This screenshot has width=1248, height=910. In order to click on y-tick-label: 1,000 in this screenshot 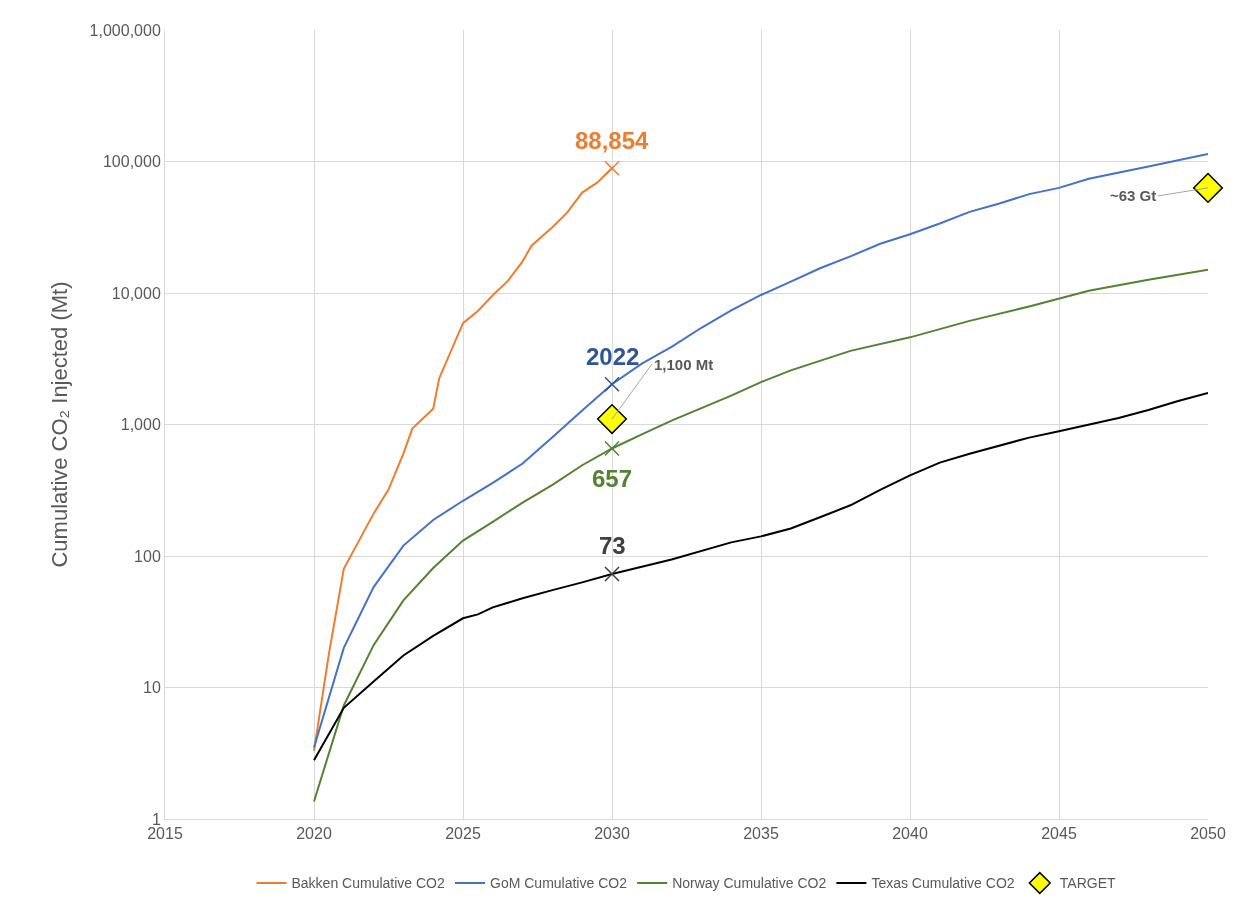, I will do `click(140, 425)`.